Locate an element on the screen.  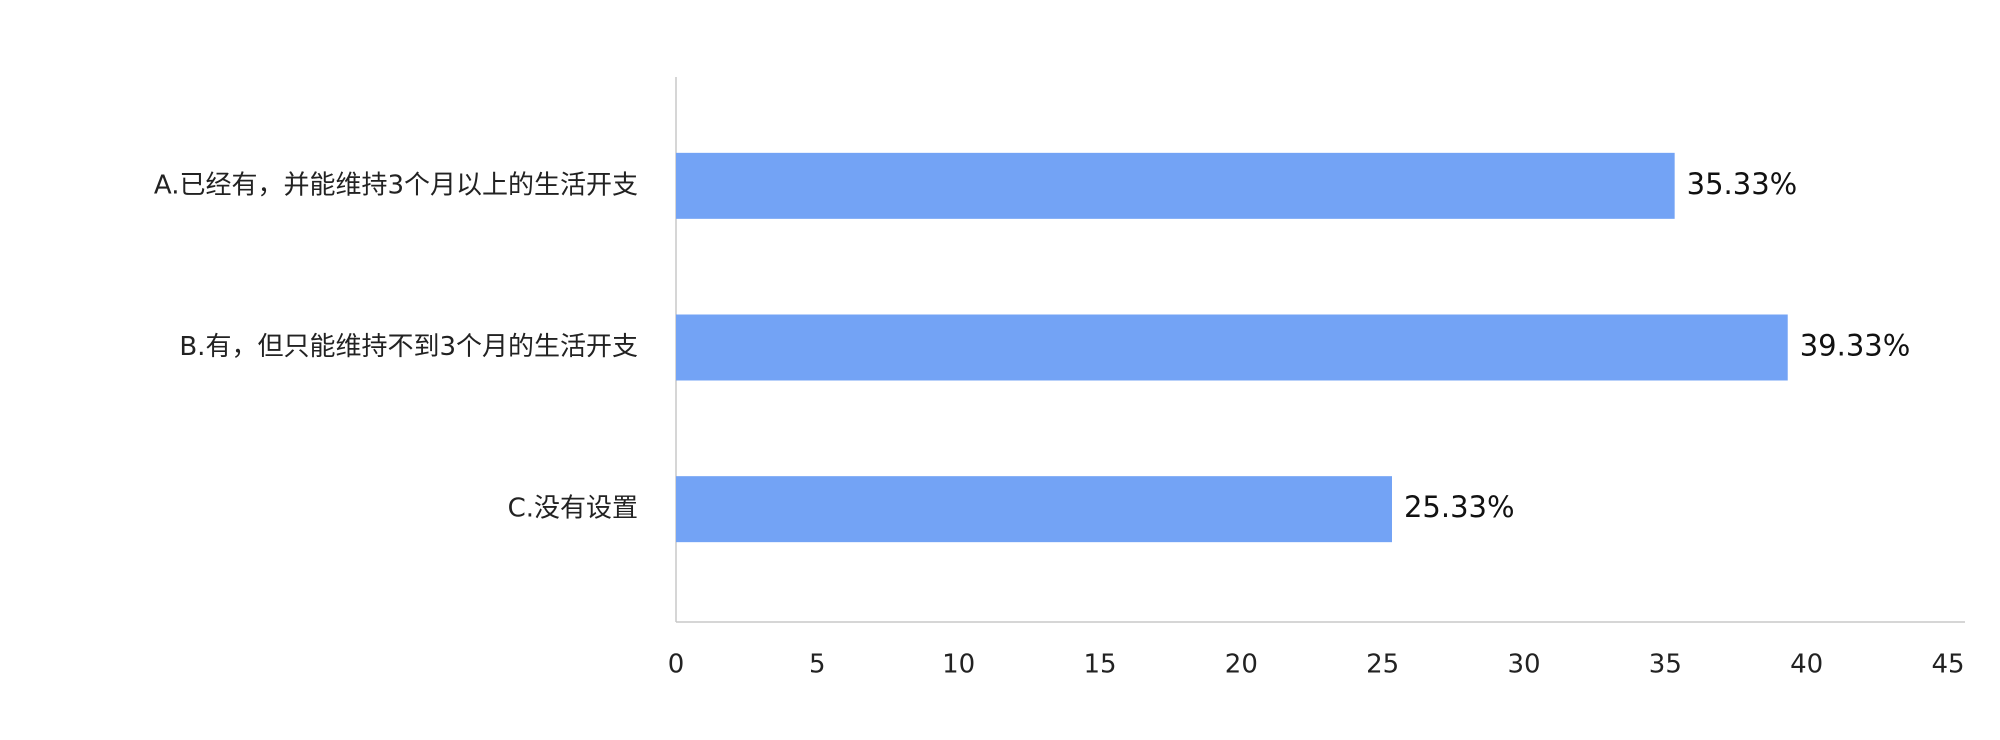
value-label: 39.33% is located at coordinates (1855, 346).